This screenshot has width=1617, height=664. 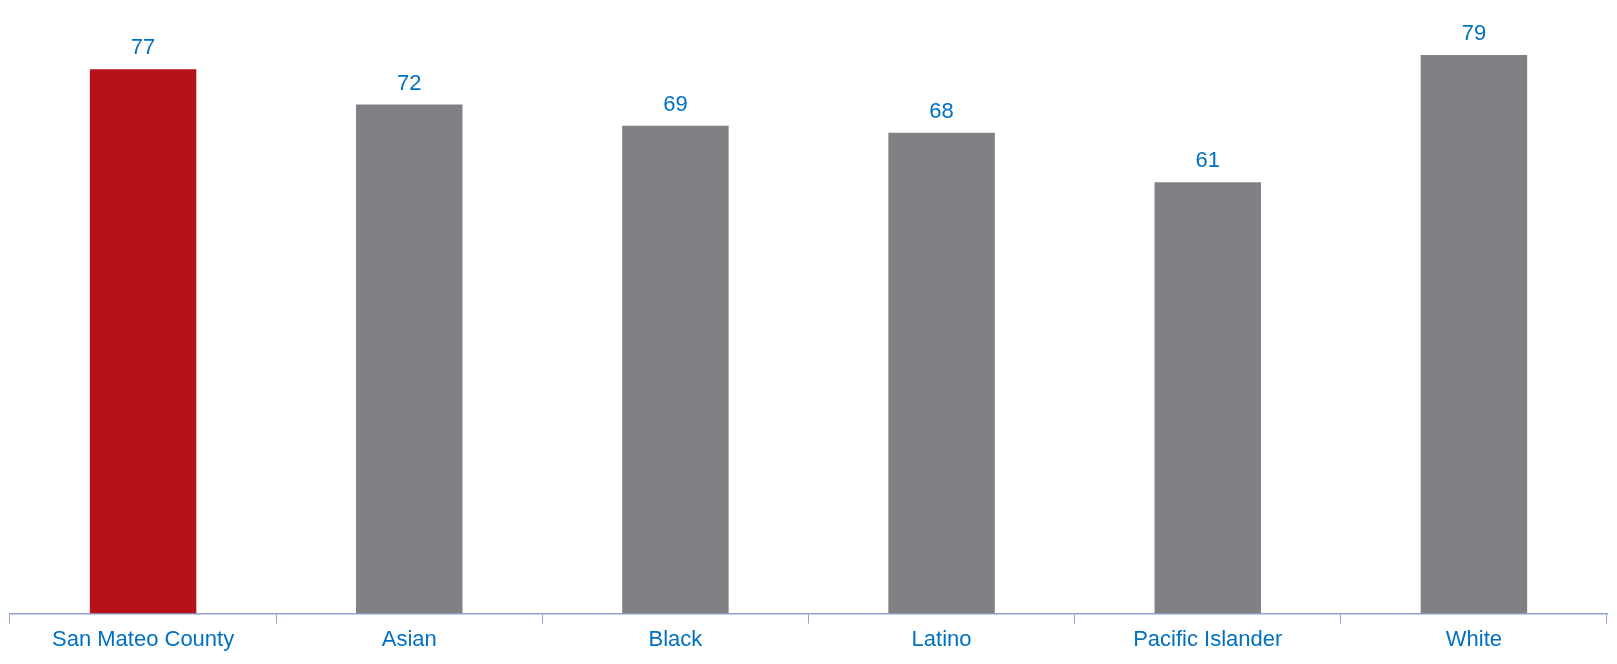 What do you see at coordinates (1474, 638) in the screenshot?
I see `x-tick-label: White` at bounding box center [1474, 638].